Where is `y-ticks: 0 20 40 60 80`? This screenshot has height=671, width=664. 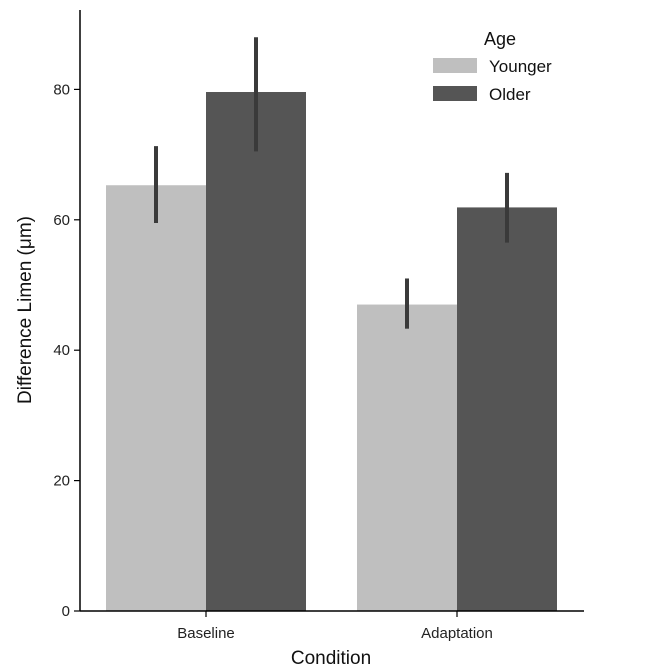
y-ticks: 0 20 40 60 80 is located at coordinates (66, 350).